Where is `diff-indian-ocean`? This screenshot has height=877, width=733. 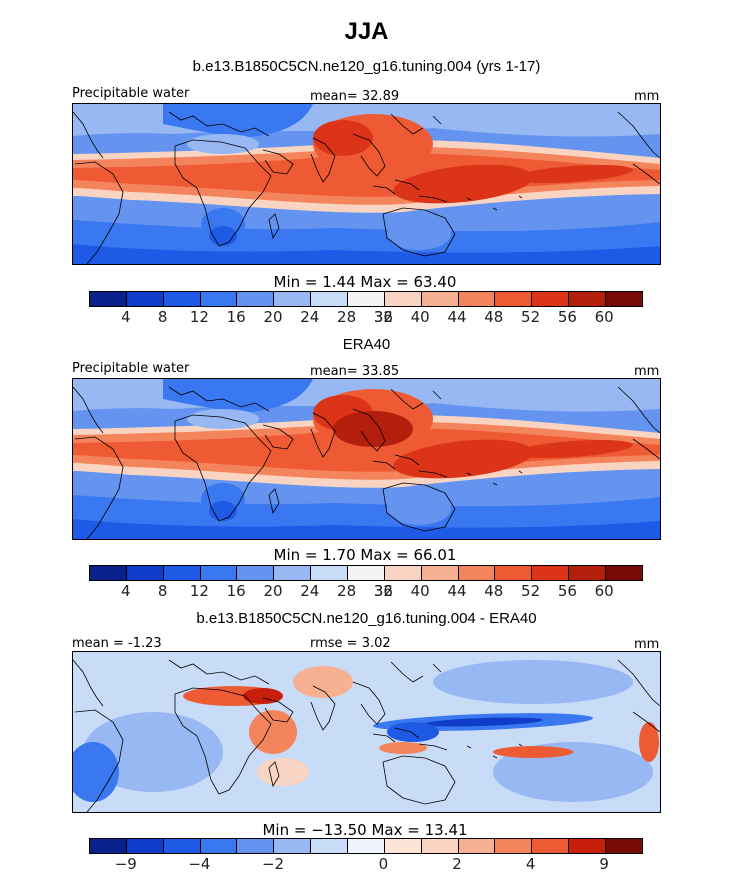
diff-indian-ocean is located at coordinates (283, 772).